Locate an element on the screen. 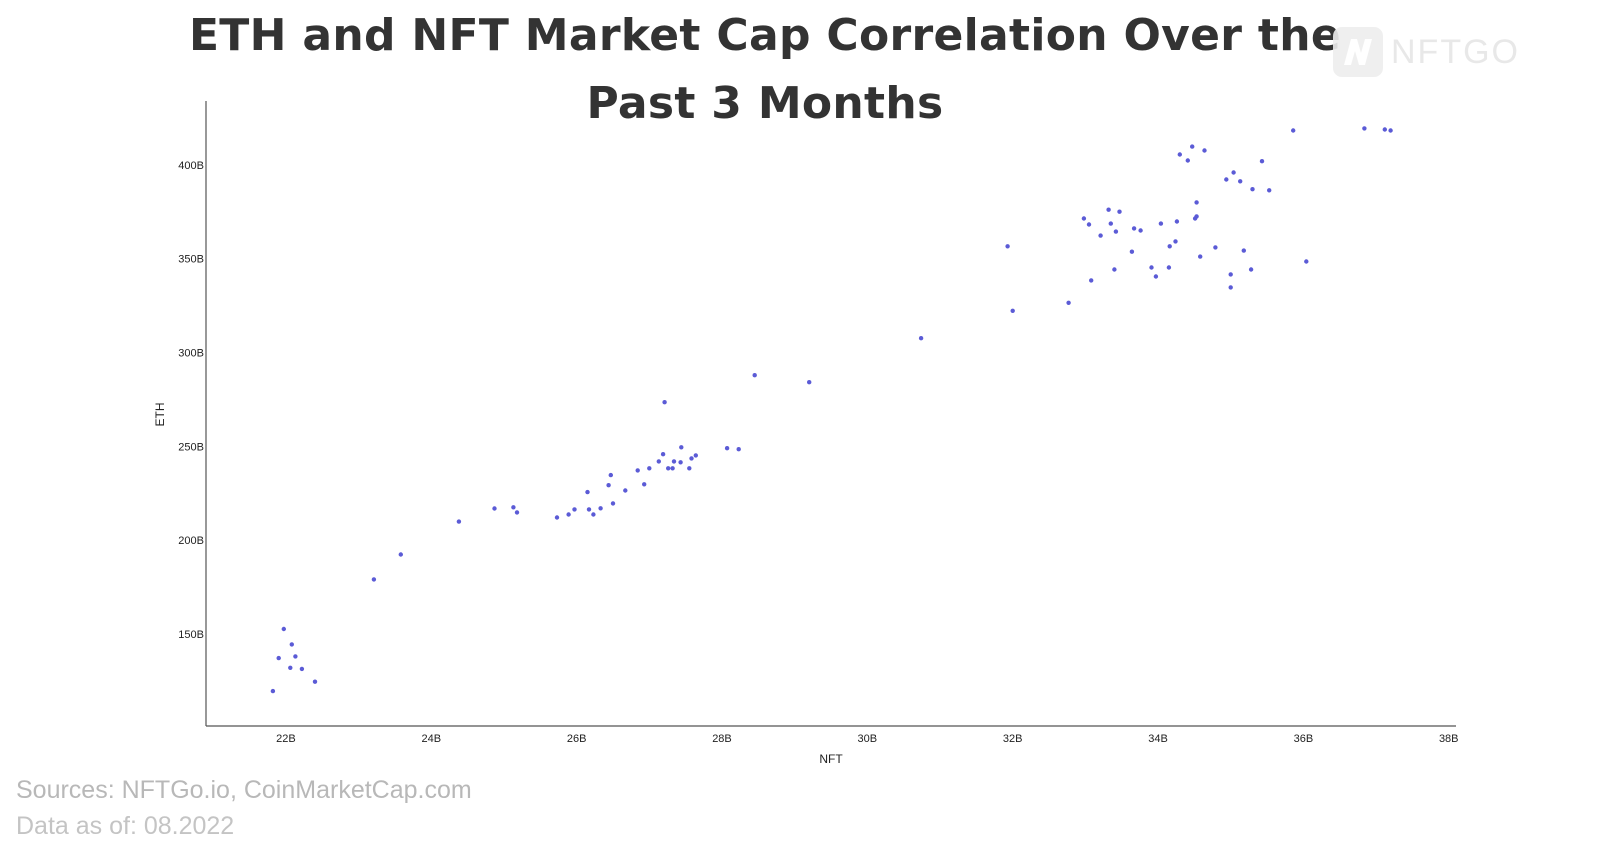 This screenshot has height=841, width=1600. y-axis-label: ETH is located at coordinates (160, 415).